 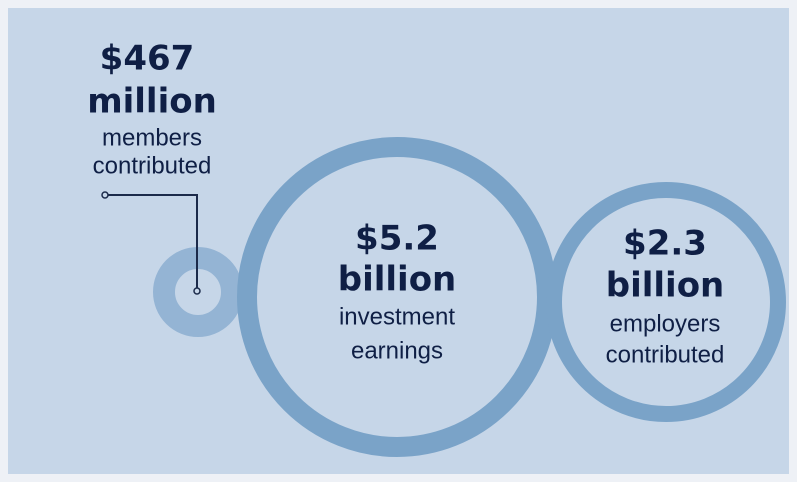 What do you see at coordinates (152, 102) in the screenshot?
I see `unit: million` at bounding box center [152, 102].